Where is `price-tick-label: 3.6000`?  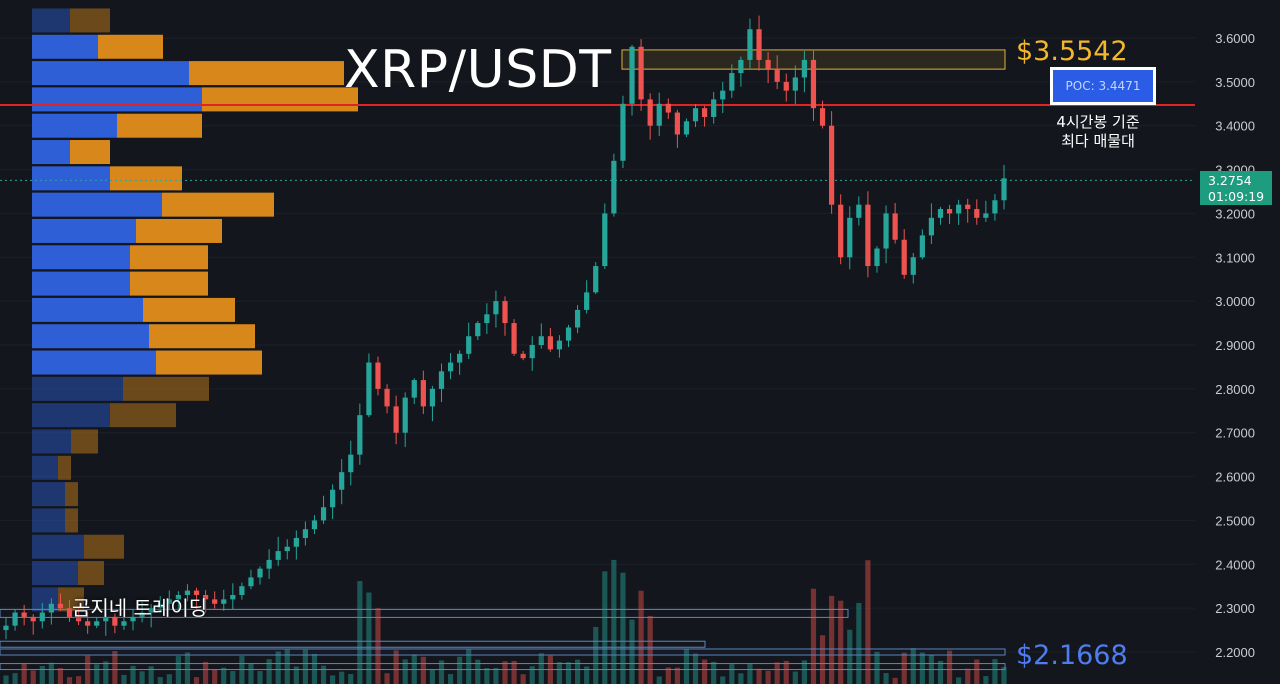
price-tick-label: 3.6000 is located at coordinates (1235, 38).